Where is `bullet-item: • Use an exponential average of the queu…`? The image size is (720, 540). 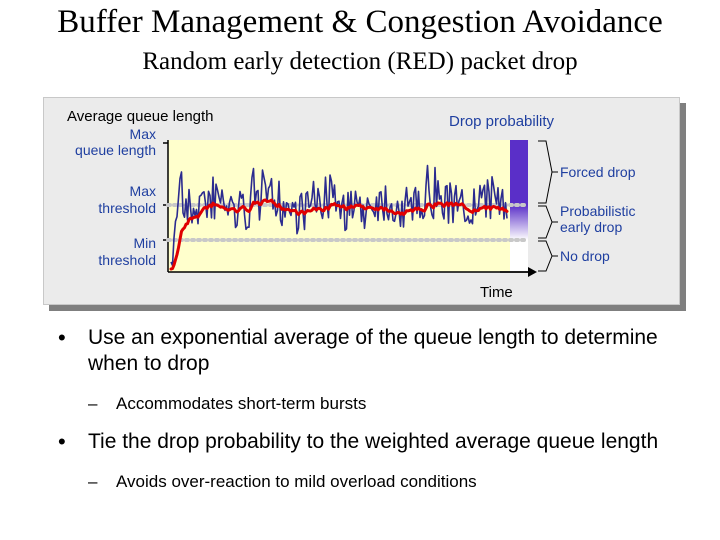
bullet-item: • Use an exponential average of the queu… is located at coordinates (378, 351).